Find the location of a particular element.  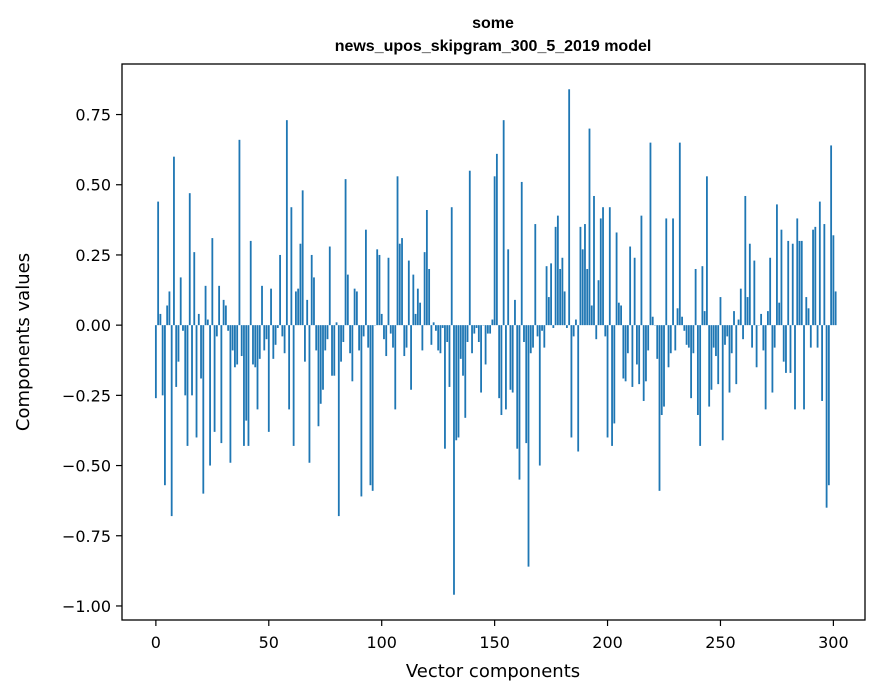

x-tick-label: 150 is located at coordinates (494, 642).